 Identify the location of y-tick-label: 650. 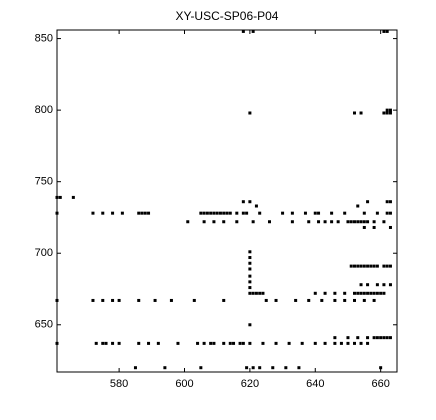
(44, 325).